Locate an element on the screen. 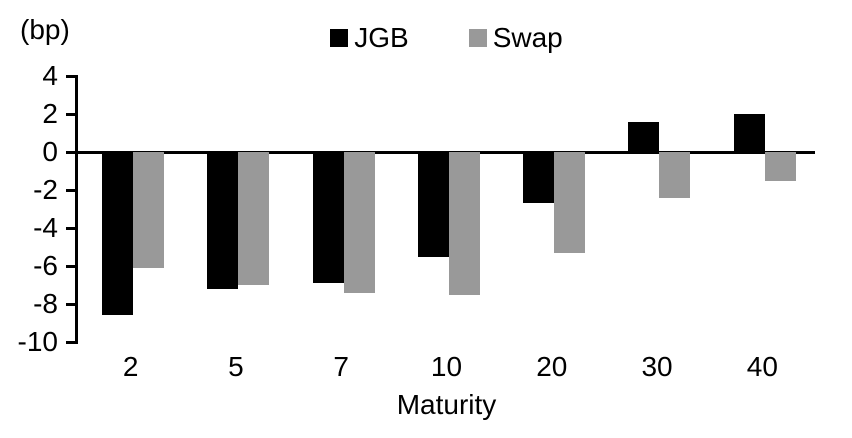 The width and height of the screenshot is (852, 438). y-axis-tick-label: -2 is located at coordinates (45, 189).